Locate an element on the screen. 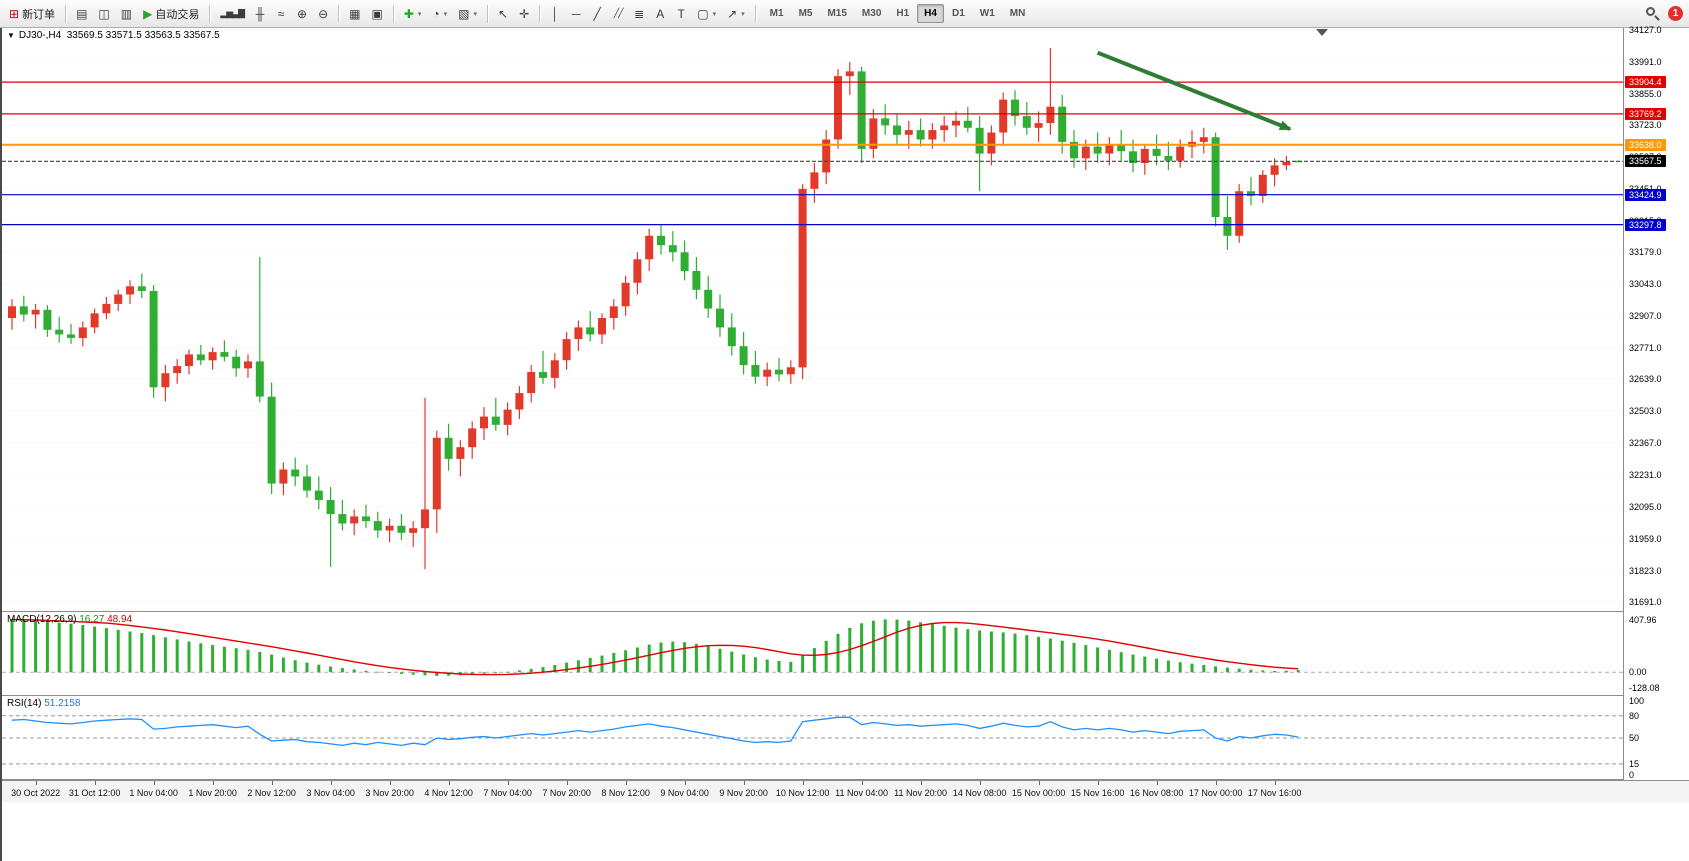  macd-label: MACD(12,26,9) 16.27 48.94 is located at coordinates (69, 619).